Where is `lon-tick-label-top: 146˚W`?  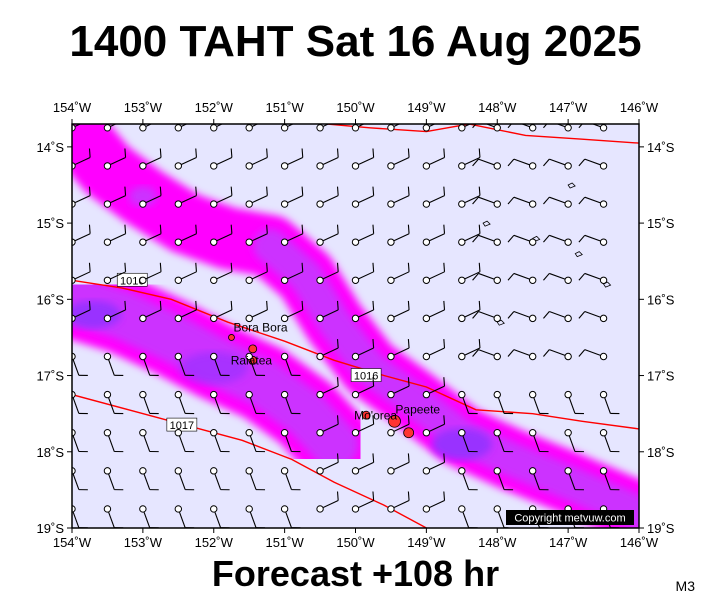 lon-tick-label-top: 146˚W is located at coordinates (639, 107).